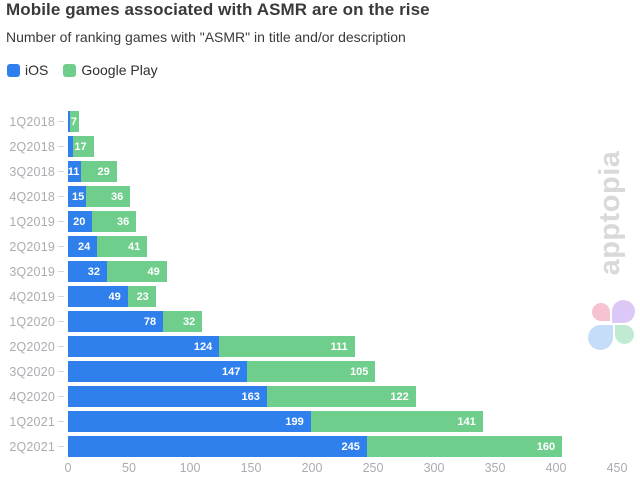 This screenshot has width=640, height=482. Describe the element at coordinates (98, 296) in the screenshot. I see `bar-segment-ios: 49` at that location.